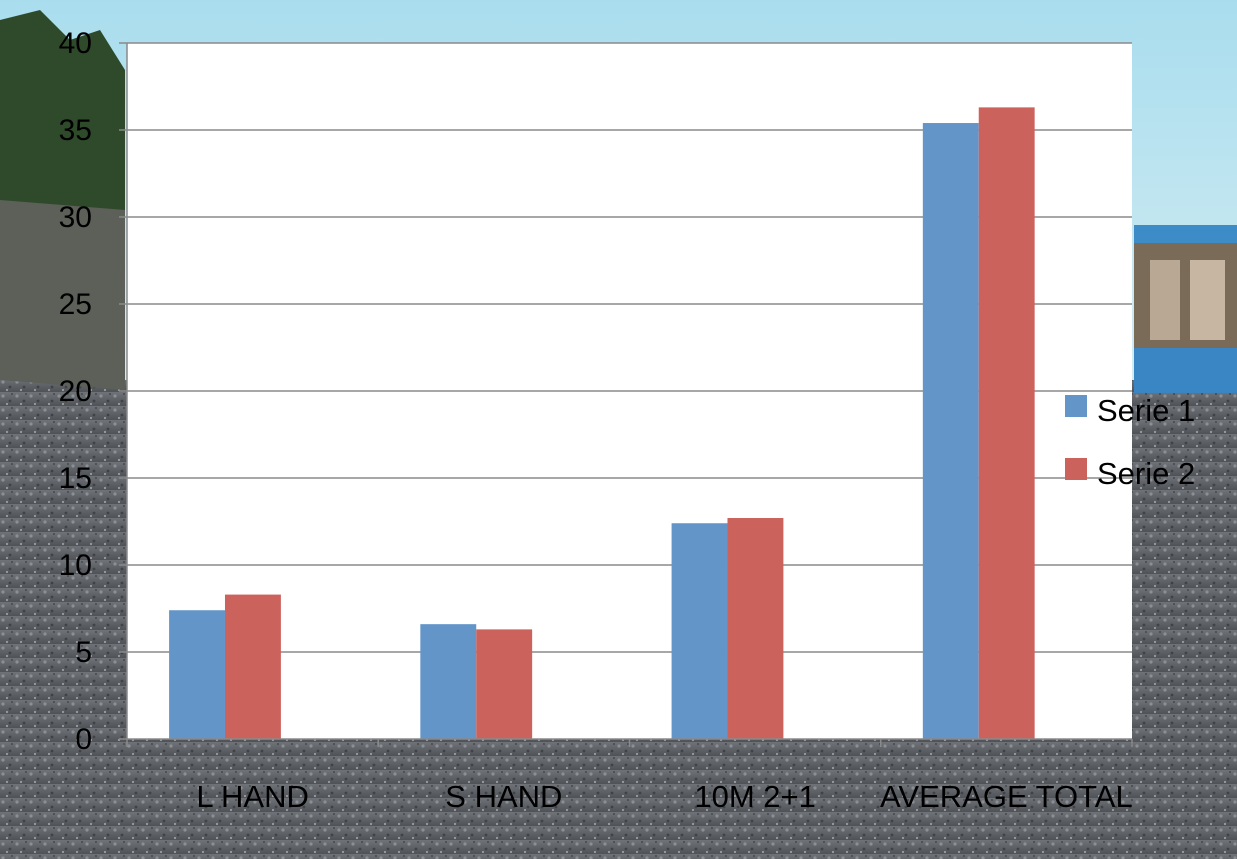 The height and width of the screenshot is (859, 1237). Describe the element at coordinates (83, 652) in the screenshot. I see `y-tick-label-5: 5` at that location.